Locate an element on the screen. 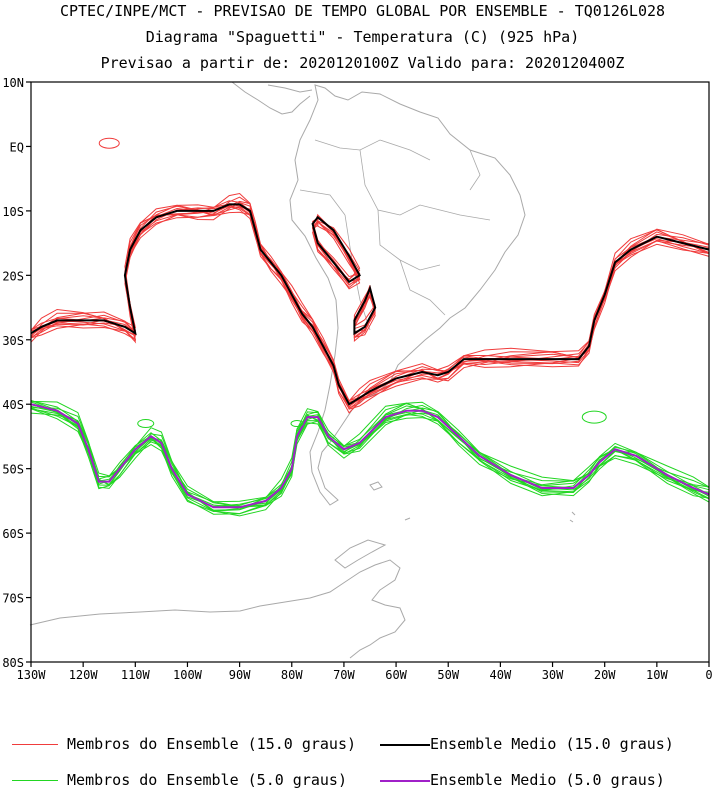 The height and width of the screenshot is (792, 725). lat-label: 70S is located at coordinates (13, 599).